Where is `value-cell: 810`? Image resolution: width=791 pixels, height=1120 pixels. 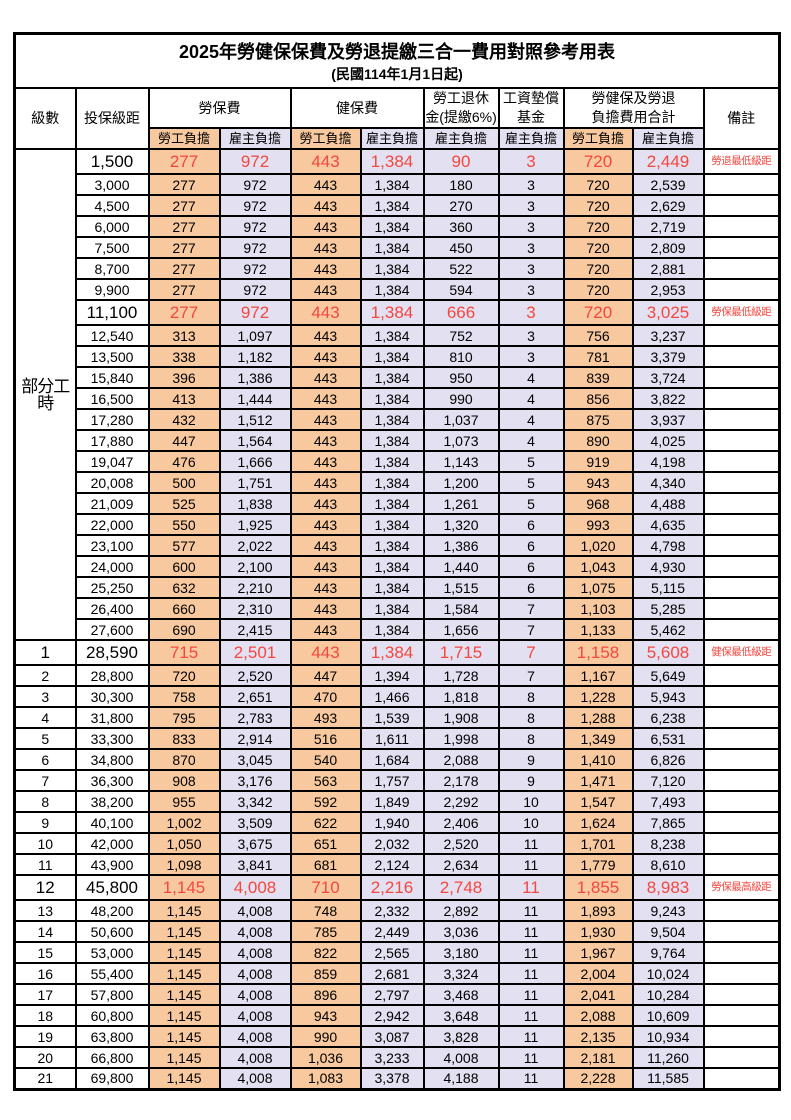
value-cell: 810 is located at coordinates (461, 356).